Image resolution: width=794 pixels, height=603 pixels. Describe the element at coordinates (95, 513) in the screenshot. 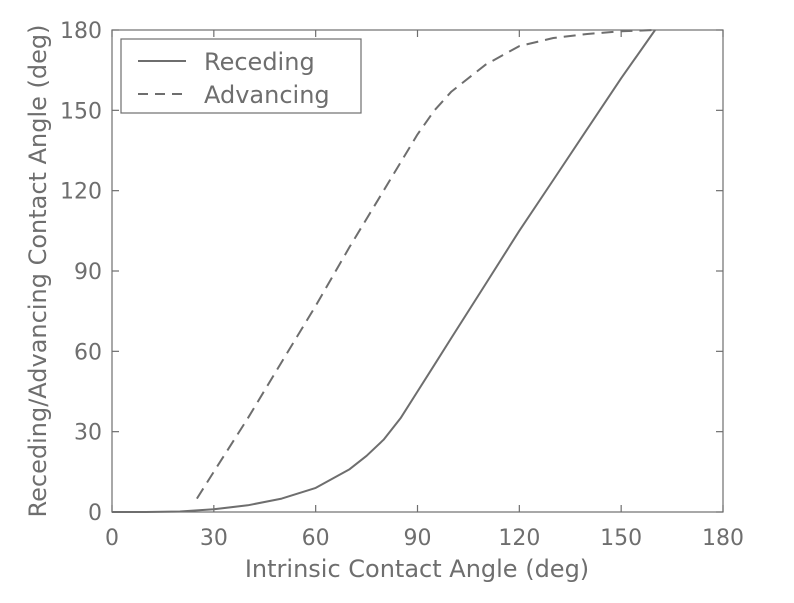

I see `y-tick-label: 0` at that location.